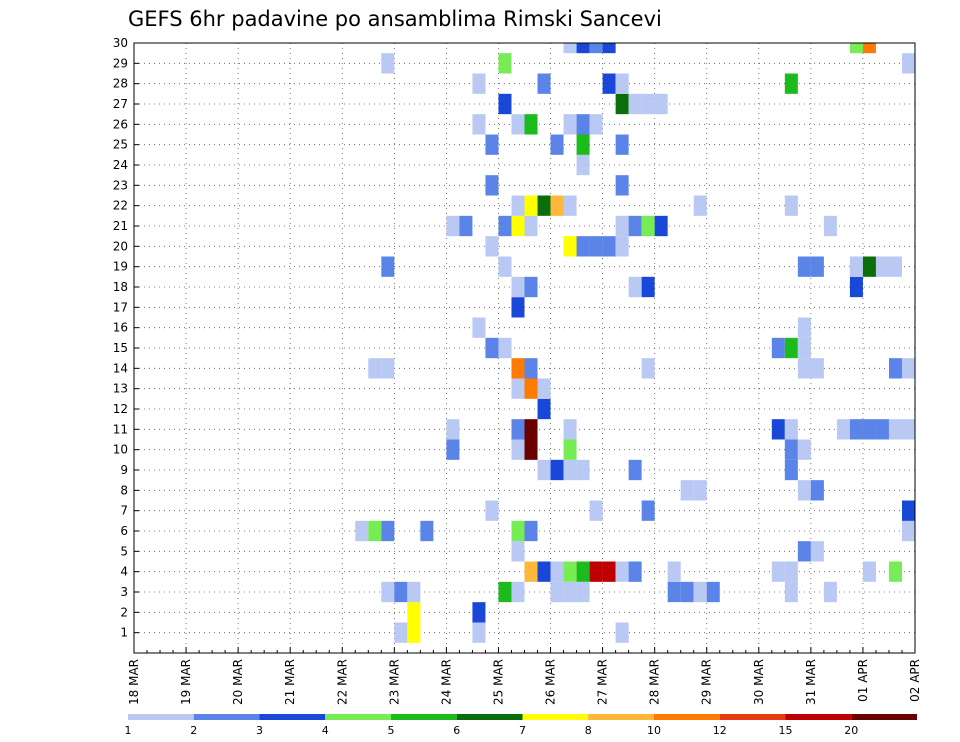  What do you see at coordinates (551, 682) in the screenshot?
I see `x-tick-label: 26 MAR` at bounding box center [551, 682].